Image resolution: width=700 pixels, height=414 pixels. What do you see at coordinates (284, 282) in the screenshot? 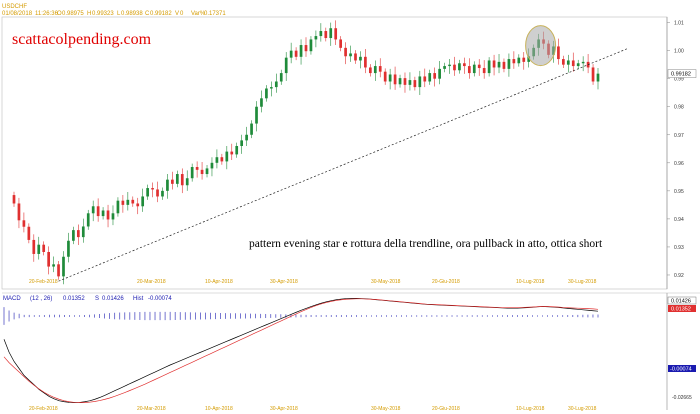
I see `price-x-tick-label: 30-Apr-2018` at bounding box center [284, 282].